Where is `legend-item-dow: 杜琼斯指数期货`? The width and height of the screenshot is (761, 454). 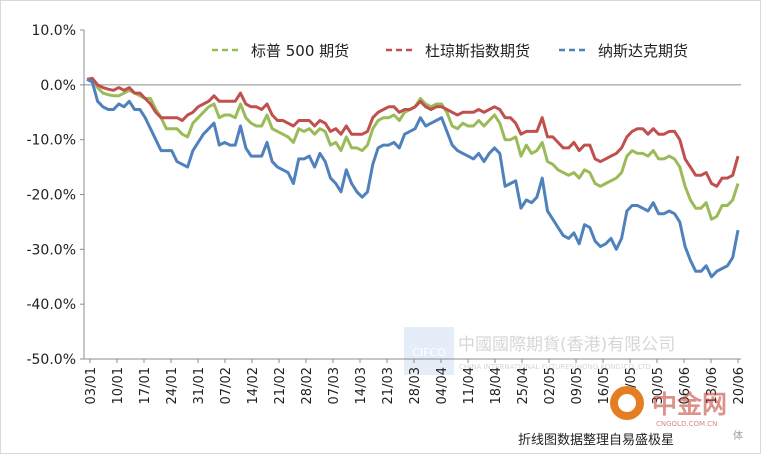 legend-item-dow: 杜琼斯指数期货 is located at coordinates (458, 51).